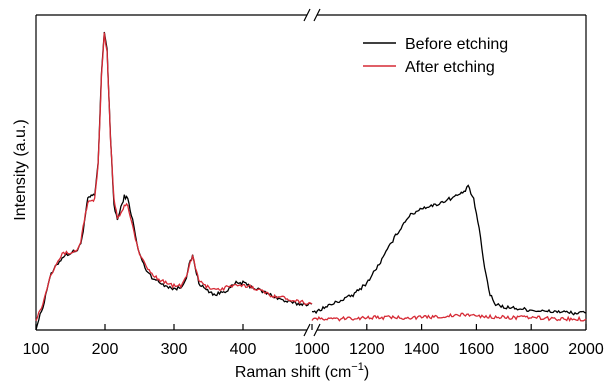 This screenshot has width=605, height=383. Describe the element at coordinates (422, 349) in the screenshot. I see `x-tick-label-right: 1400` at that location.